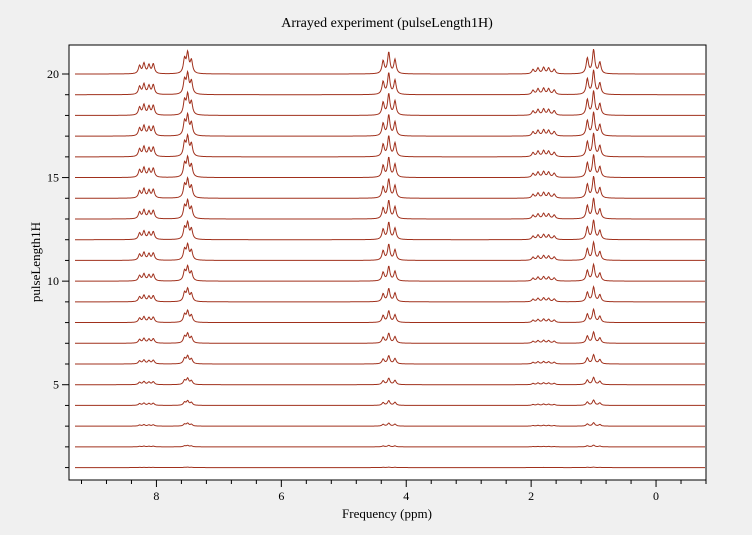 The width and height of the screenshot is (752, 535). I want to click on y-axis-label: pulseLength1H, so click(35, 262).